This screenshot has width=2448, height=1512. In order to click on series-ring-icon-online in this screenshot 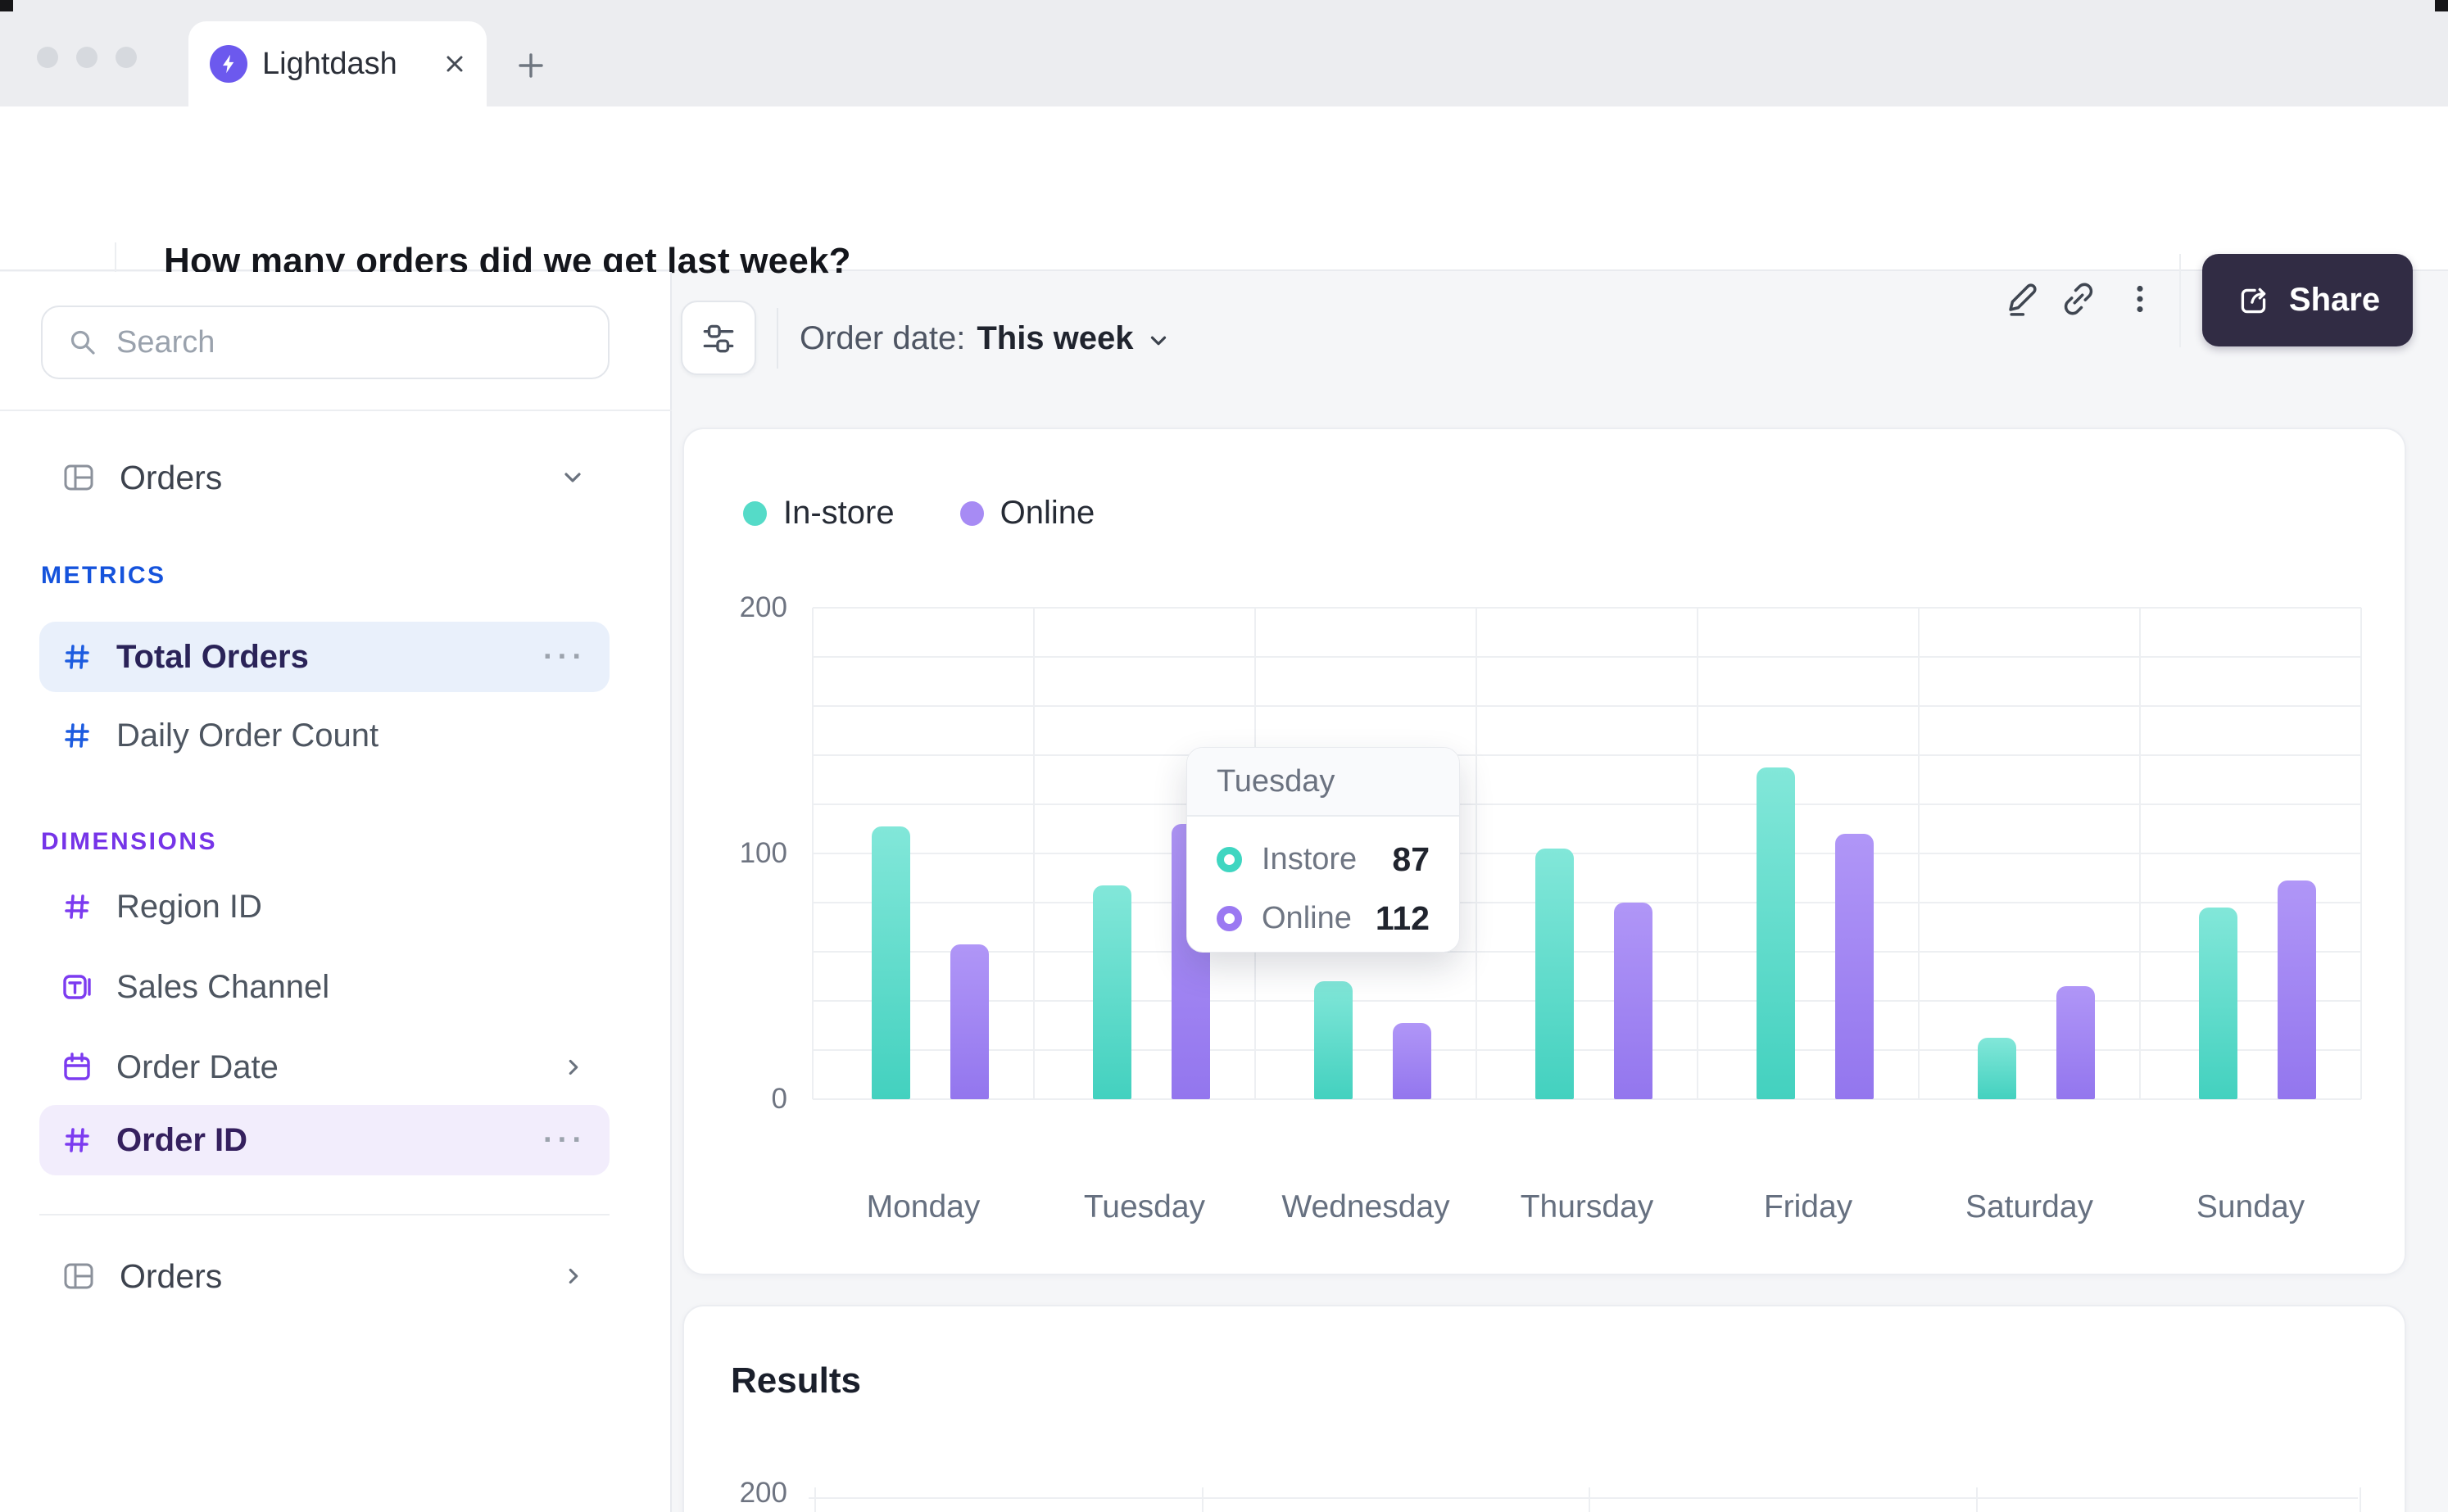, I will do `click(1229, 918)`.